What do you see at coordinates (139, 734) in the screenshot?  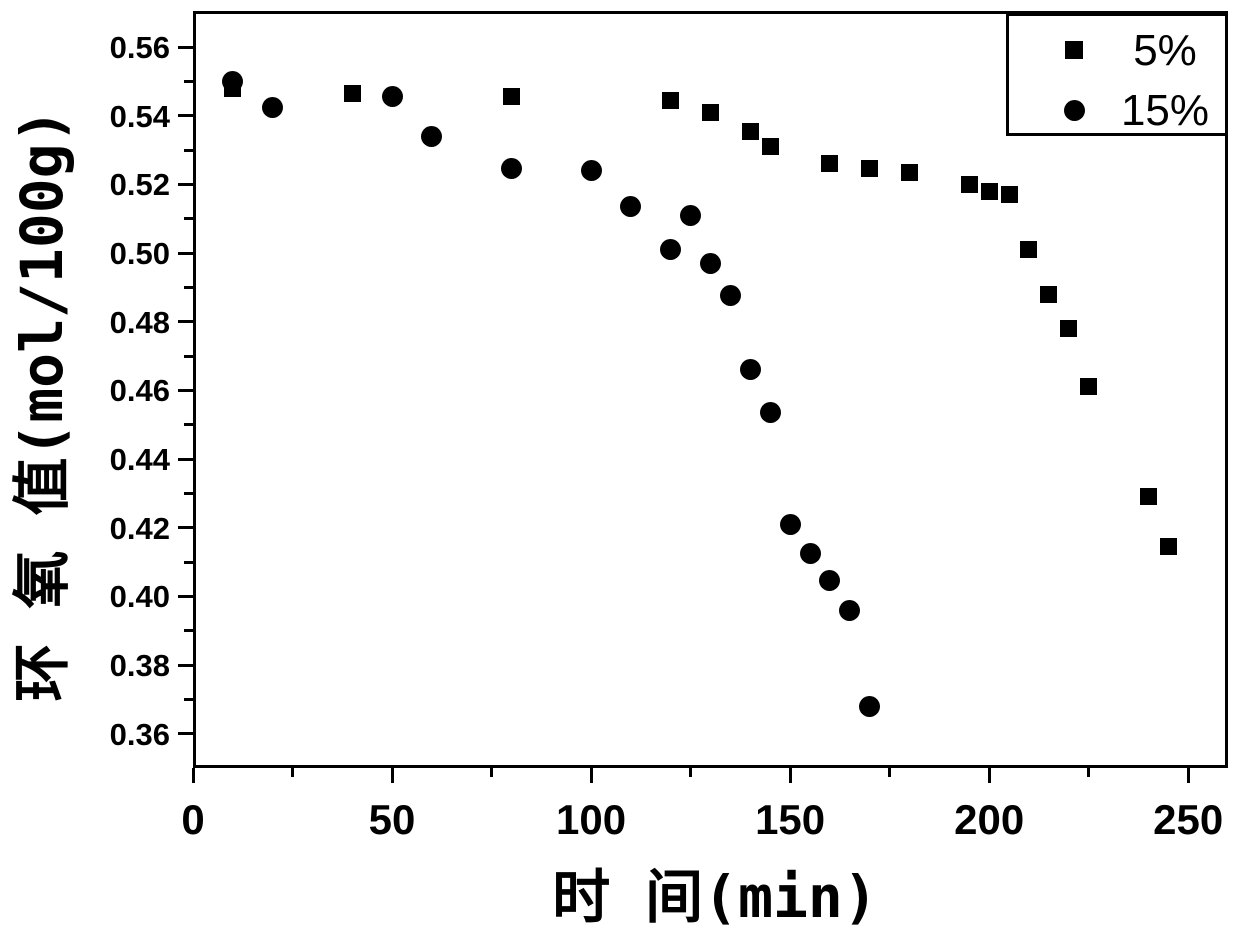 I see `y-tick-label: 0.36` at bounding box center [139, 734].